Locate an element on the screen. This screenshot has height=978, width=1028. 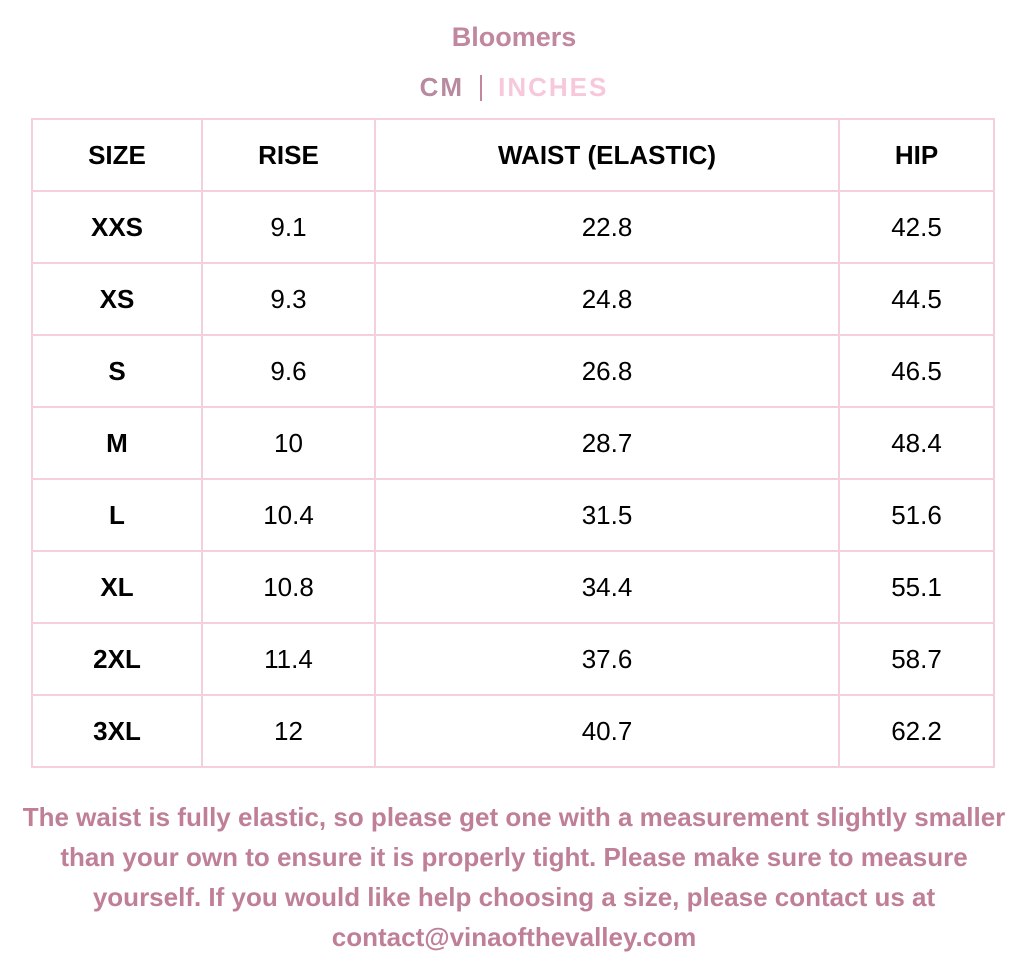
column-header: RISE is located at coordinates (288, 155).